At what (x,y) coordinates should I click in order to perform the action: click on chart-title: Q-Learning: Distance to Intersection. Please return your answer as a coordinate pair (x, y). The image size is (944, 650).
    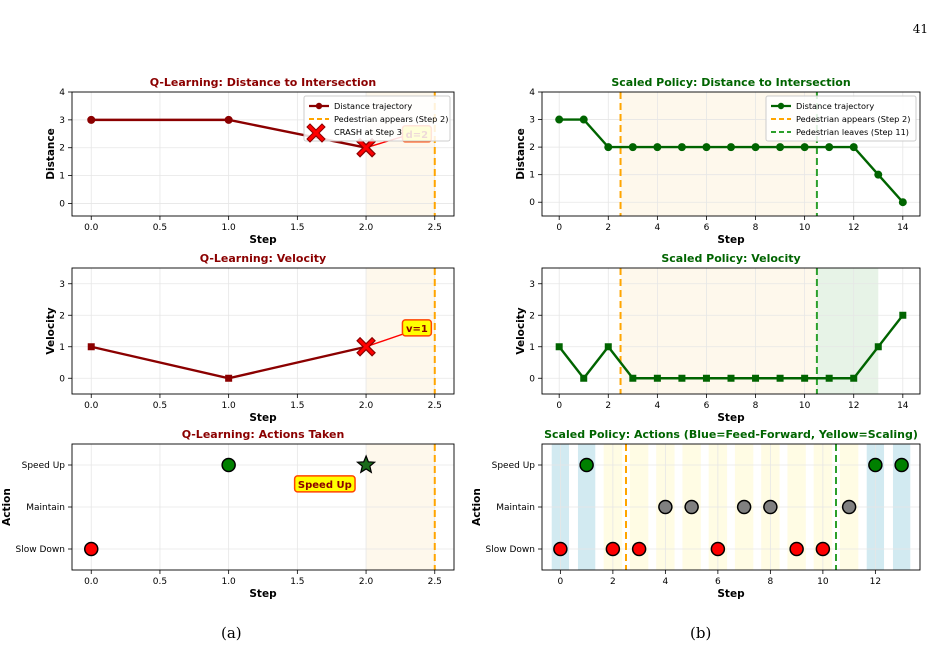
    Looking at the image, I should click on (263, 82).